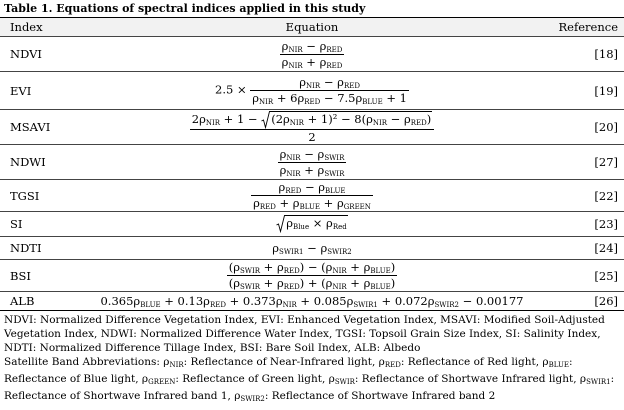 This screenshot has height=410, width=624. Describe the element at coordinates (491, 300) in the screenshot. I see `text: − 0.00177` at that location.